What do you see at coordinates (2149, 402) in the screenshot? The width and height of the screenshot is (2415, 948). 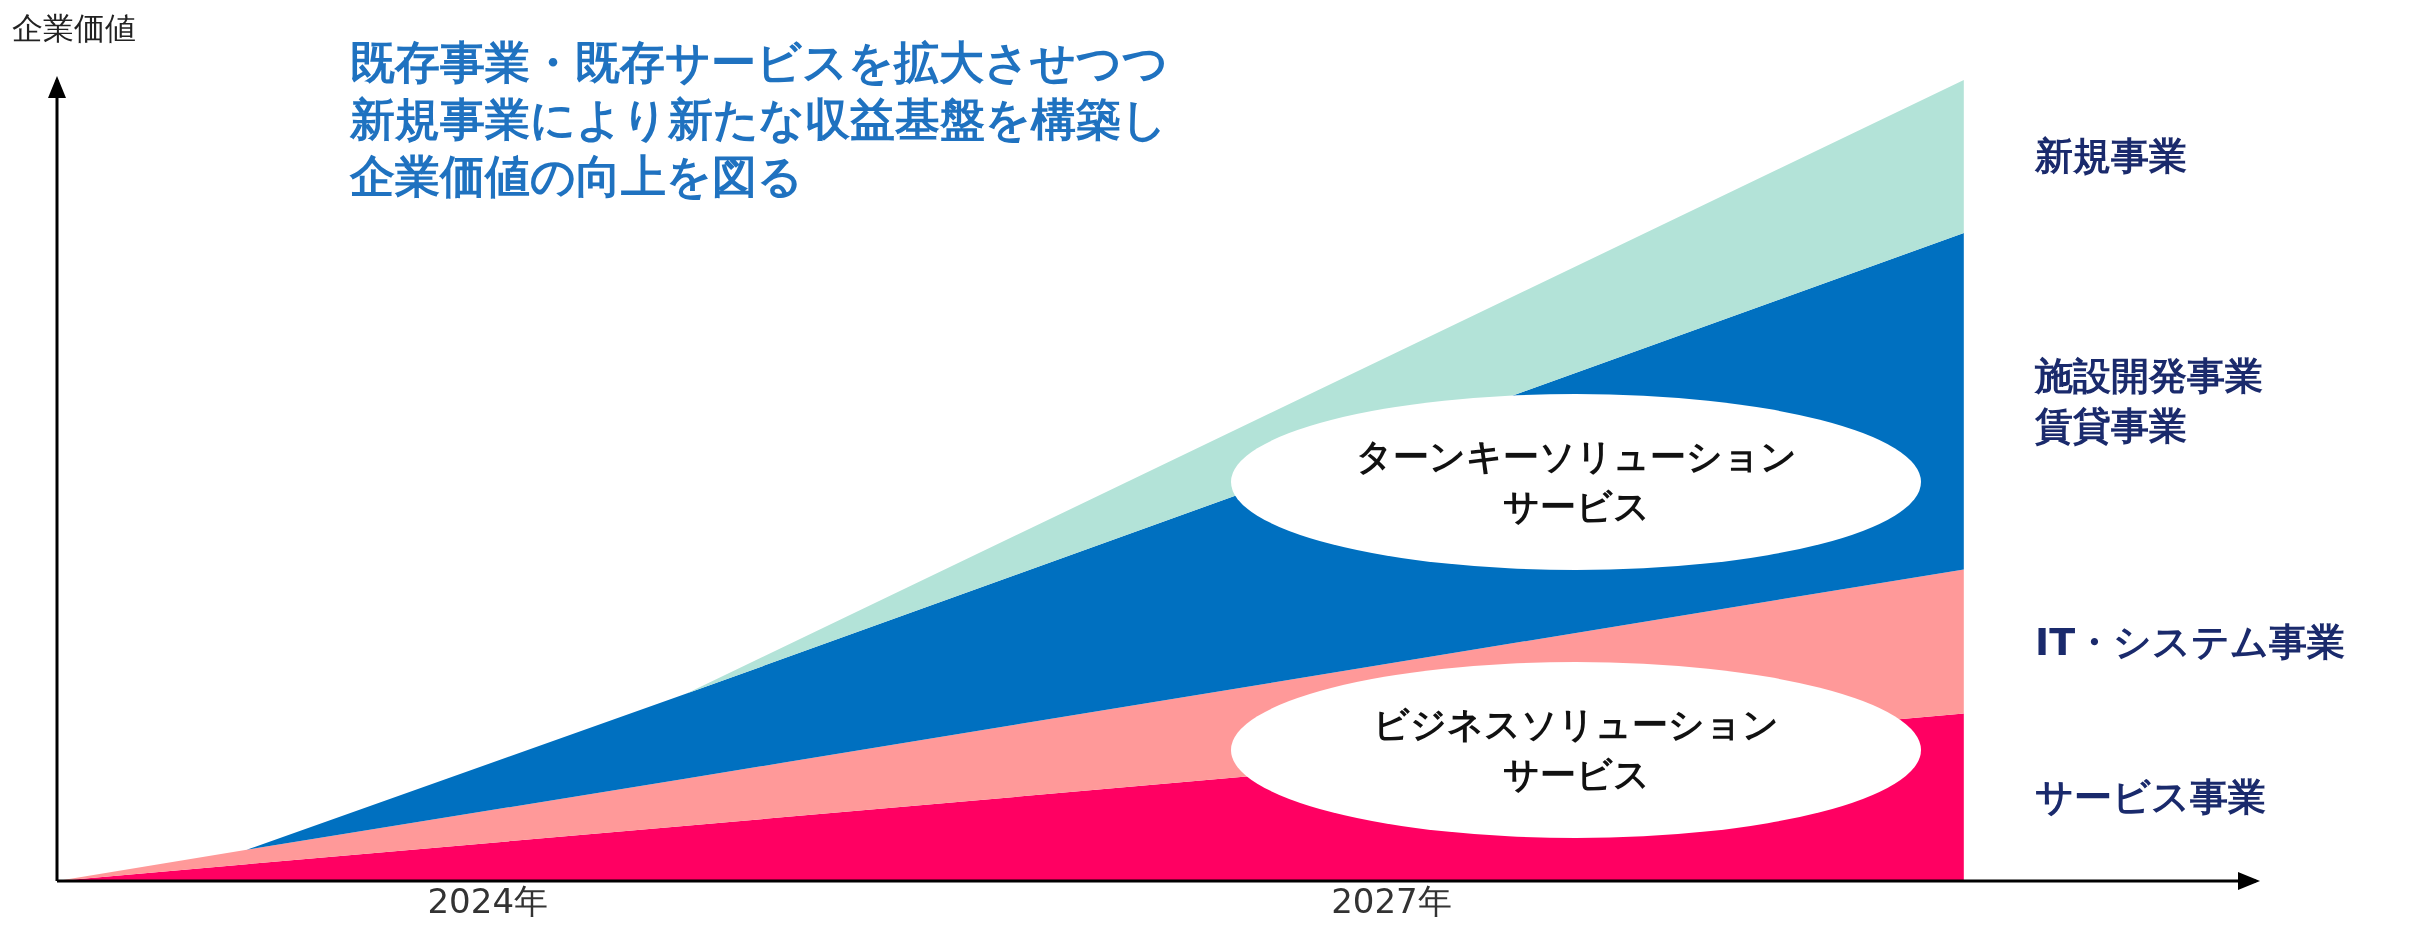 I see `series-label: 施設開発事業賃貸事業` at bounding box center [2149, 402].